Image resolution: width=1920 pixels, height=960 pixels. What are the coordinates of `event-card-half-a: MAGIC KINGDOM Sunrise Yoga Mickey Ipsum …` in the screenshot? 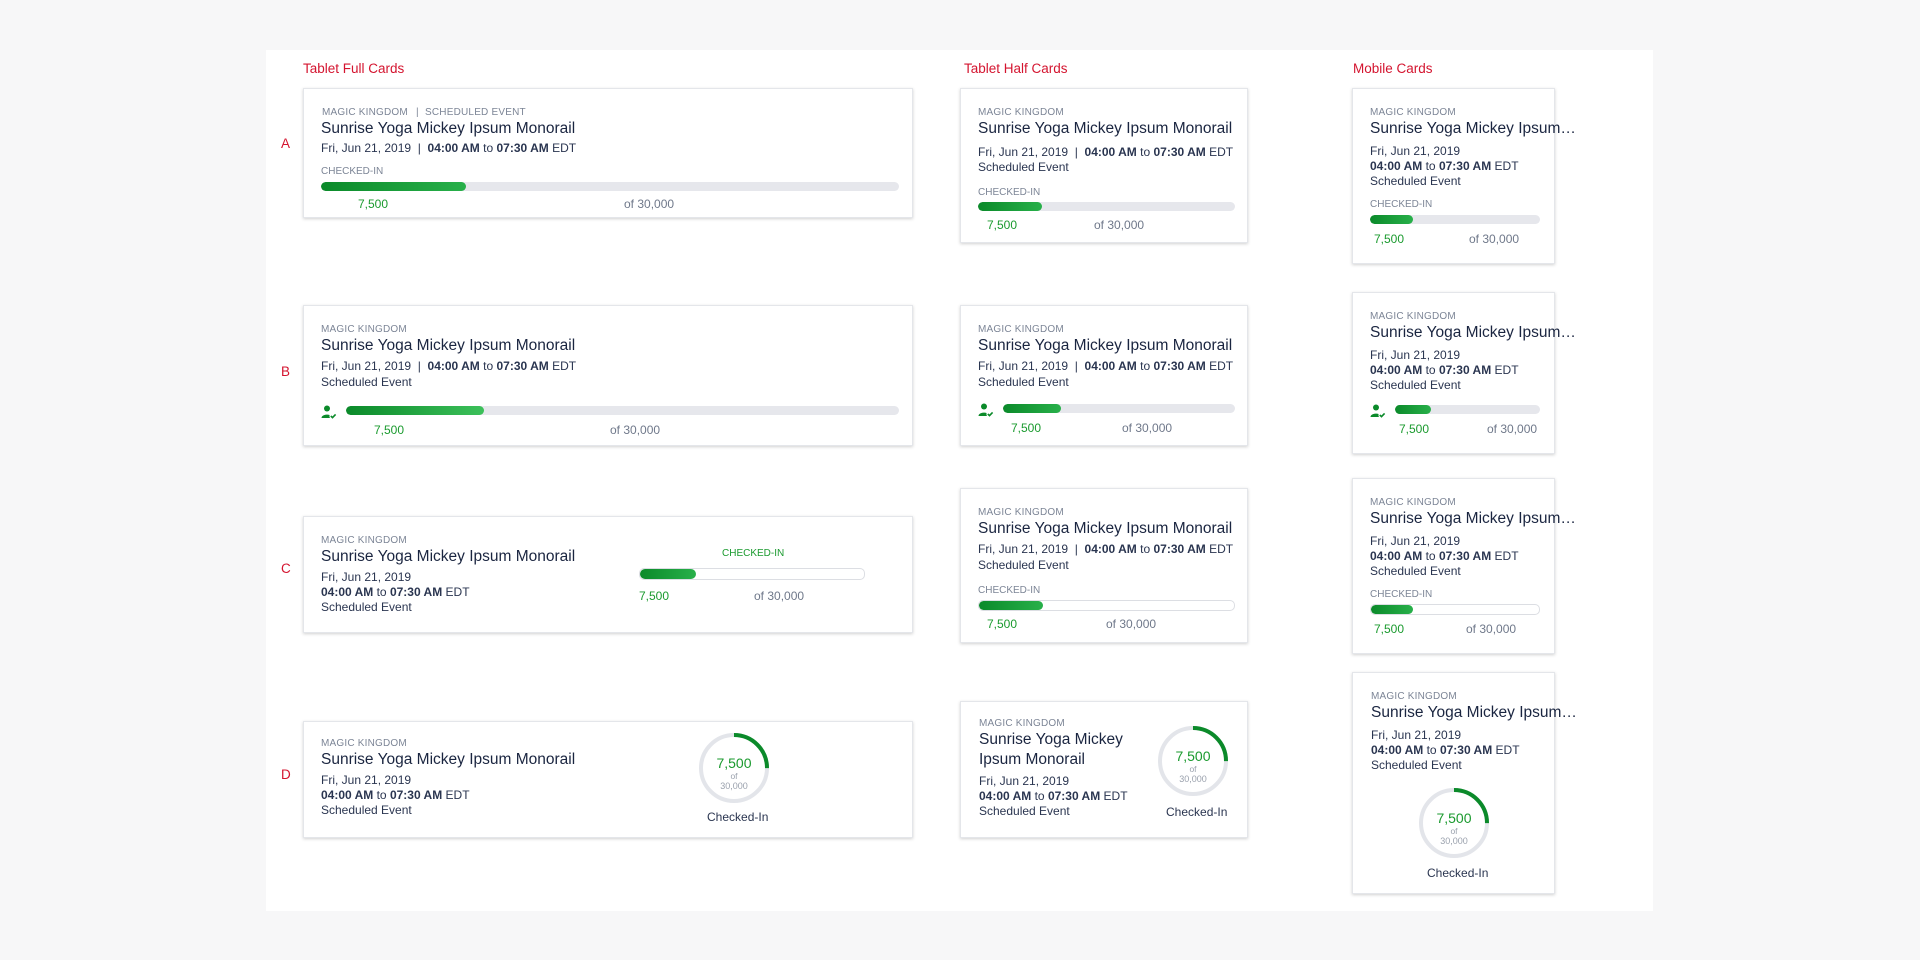 It's located at (1104, 165).